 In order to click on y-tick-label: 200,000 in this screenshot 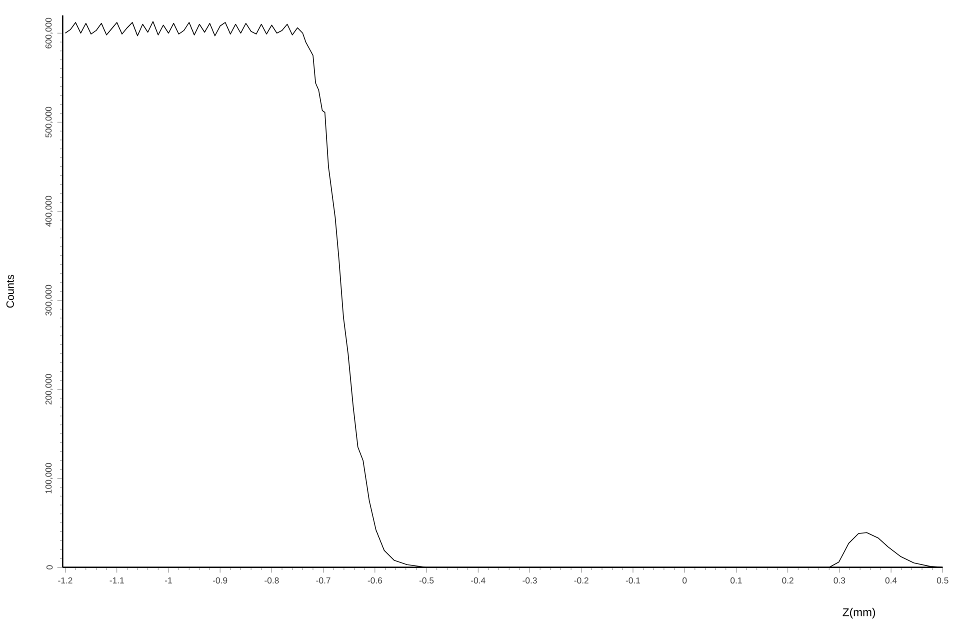, I will do `click(49, 389)`.